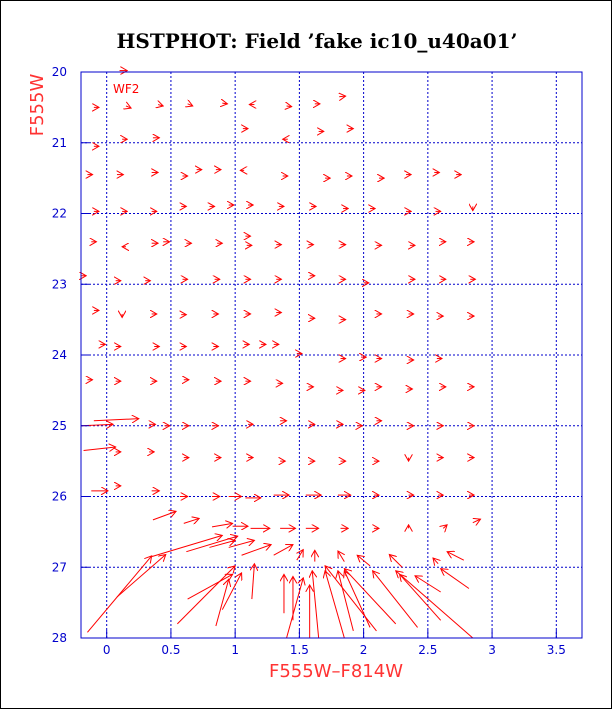  What do you see at coordinates (317, 41) in the screenshot?
I see `chart-title: HSTPHOT: Field ’fake ic10_u40a01’` at bounding box center [317, 41].